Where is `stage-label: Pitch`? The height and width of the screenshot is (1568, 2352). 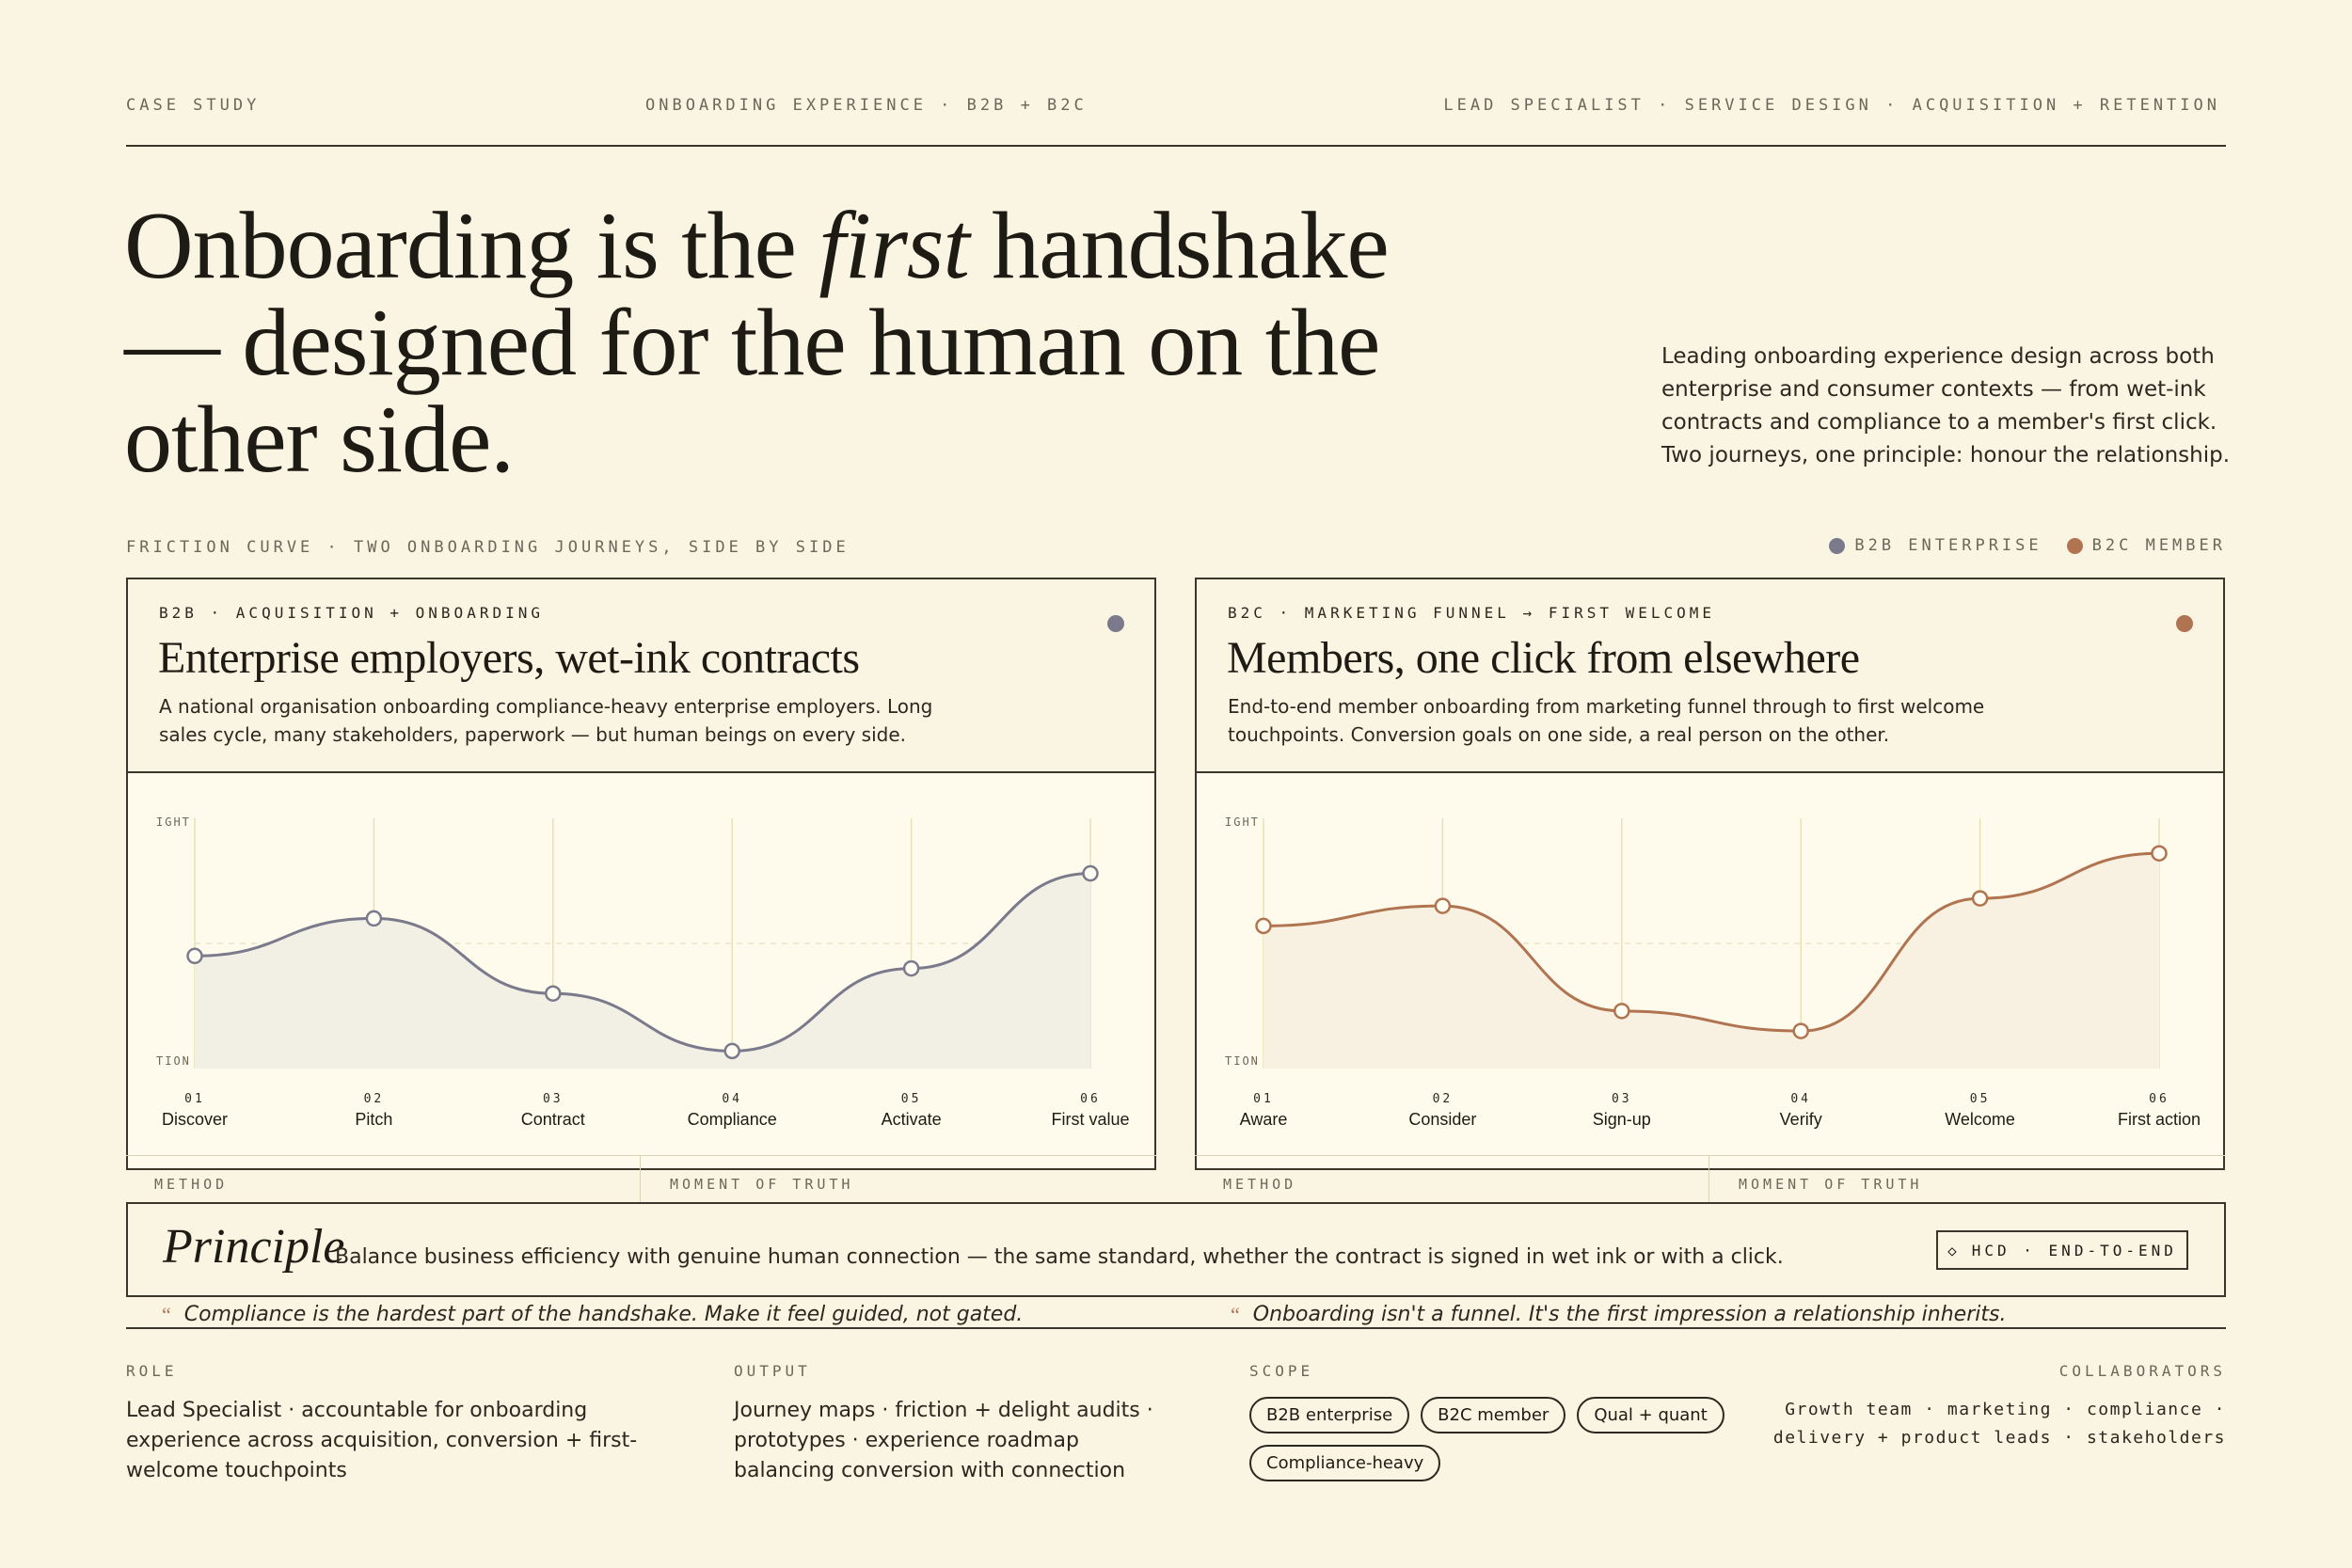 stage-label: Pitch is located at coordinates (373, 1119).